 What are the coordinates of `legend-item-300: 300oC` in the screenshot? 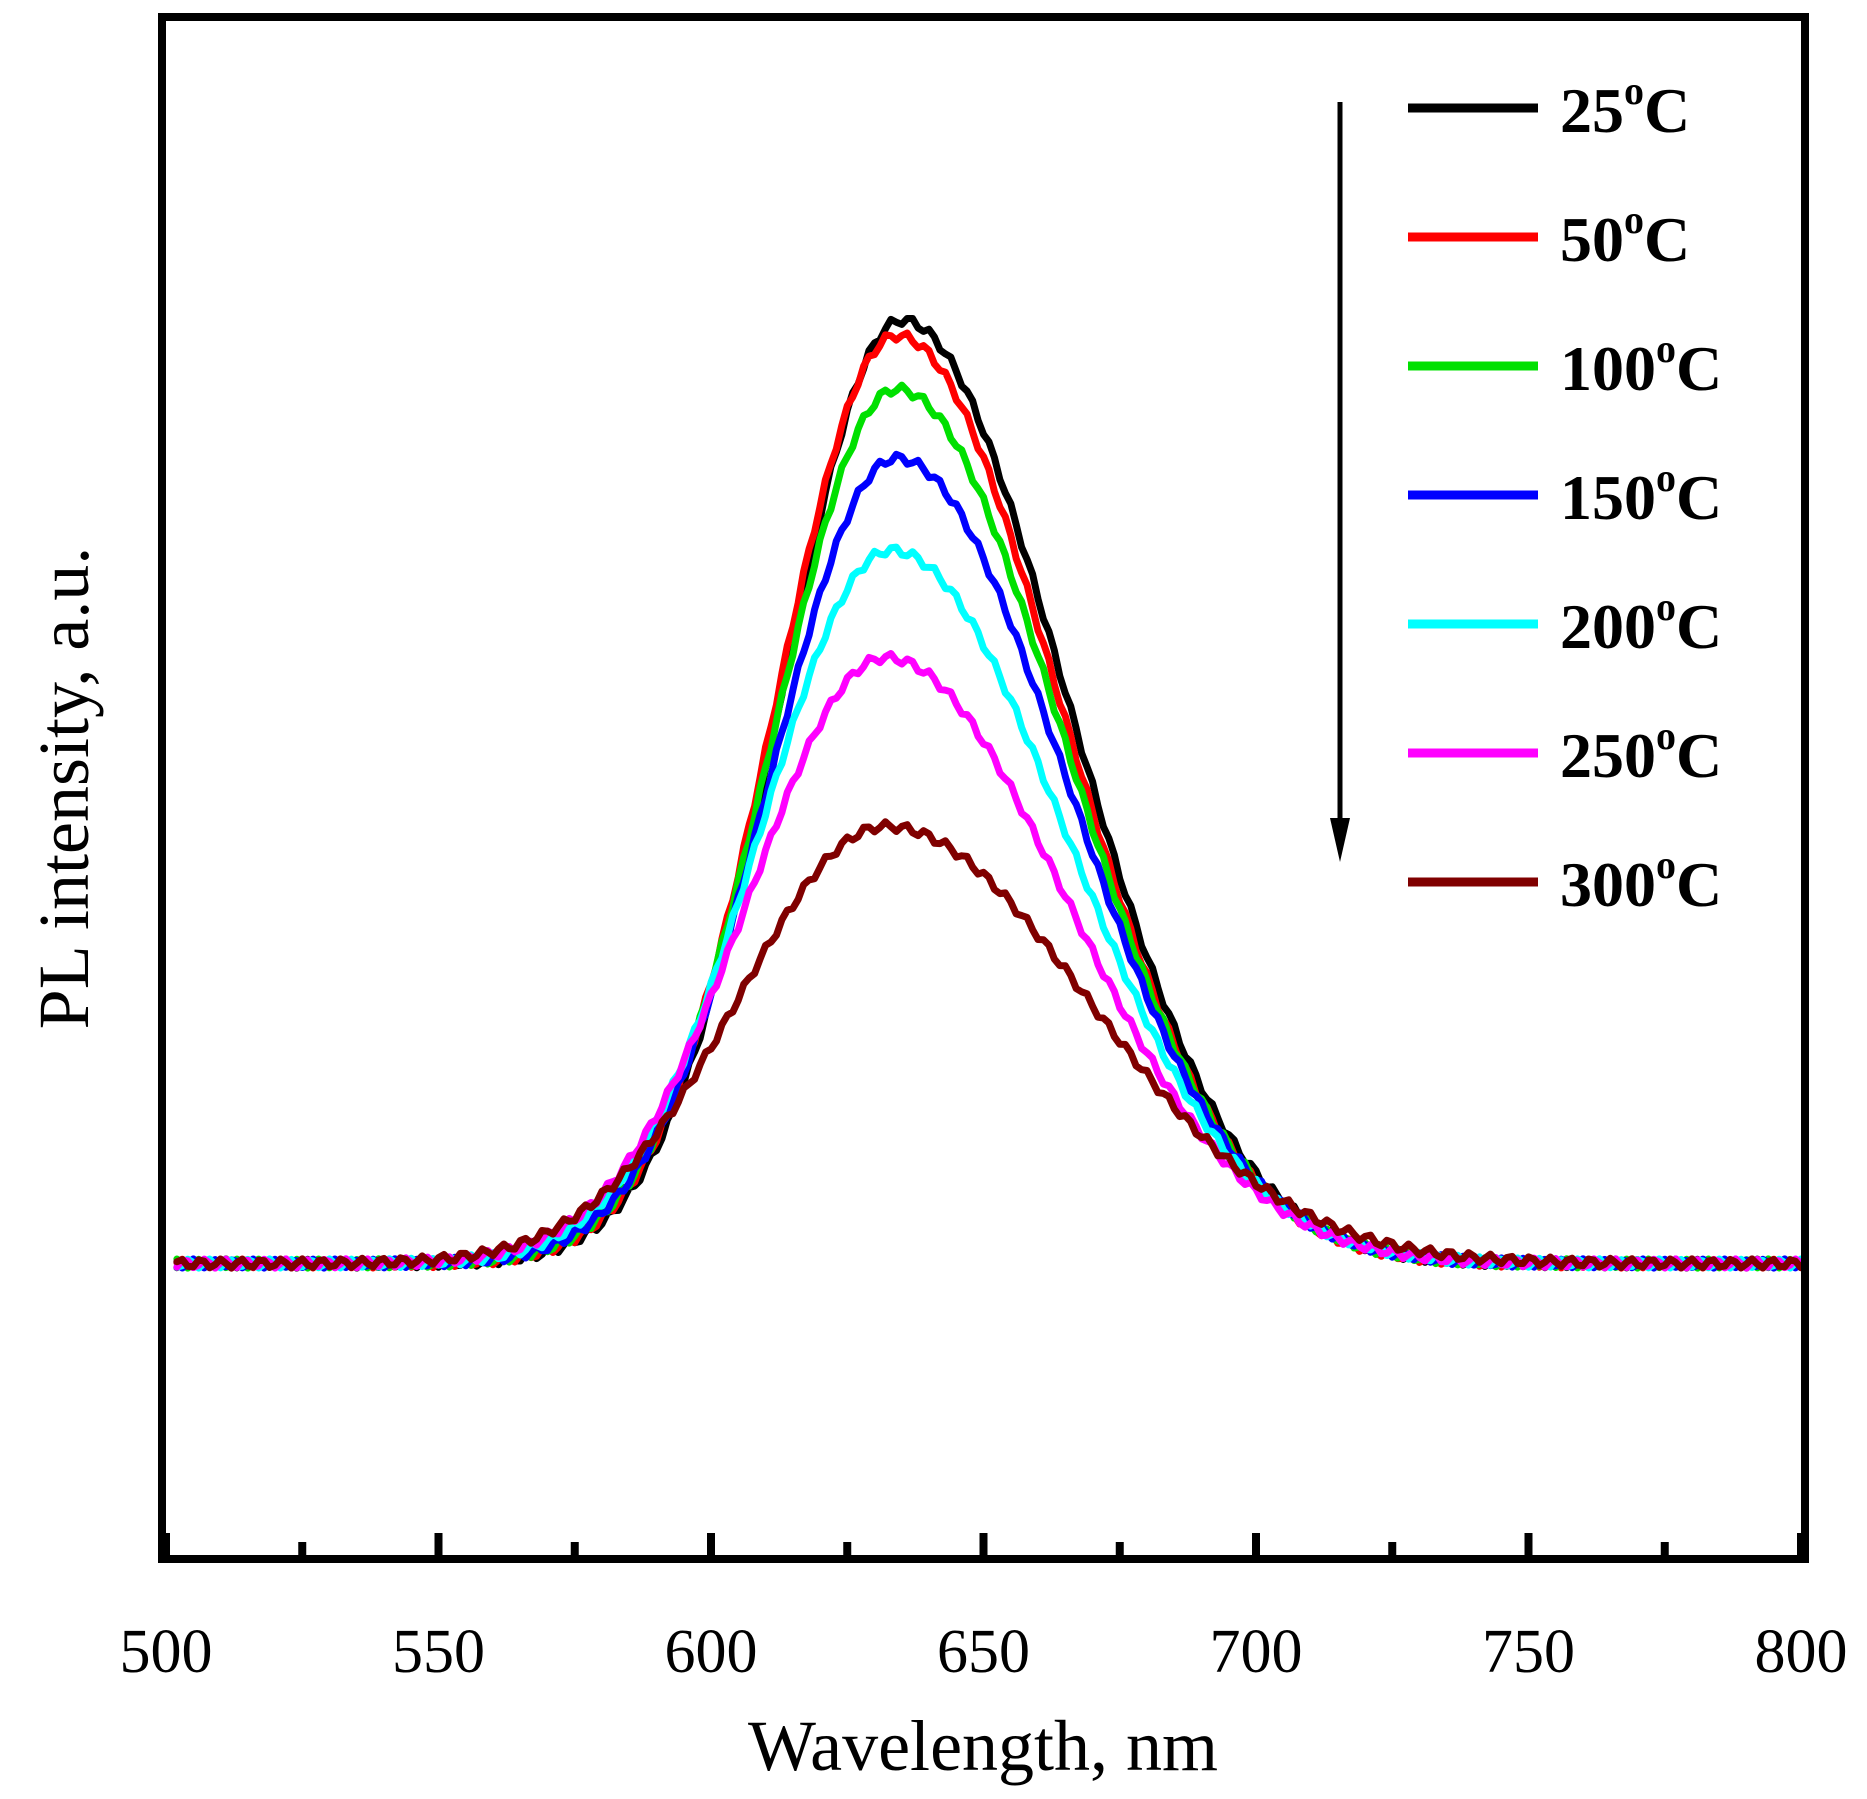 It's located at (1565, 881).